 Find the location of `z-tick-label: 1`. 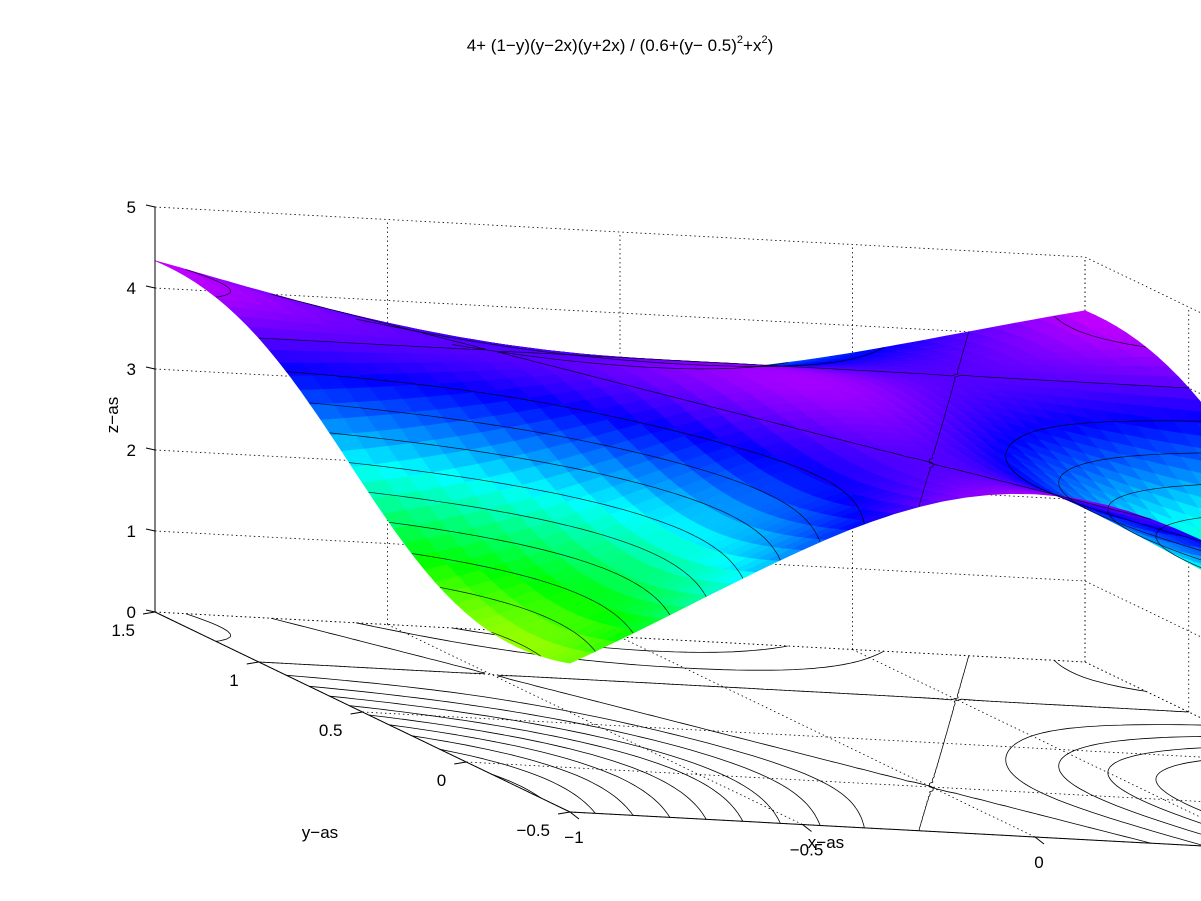

z-tick-label: 1 is located at coordinates (131, 531).